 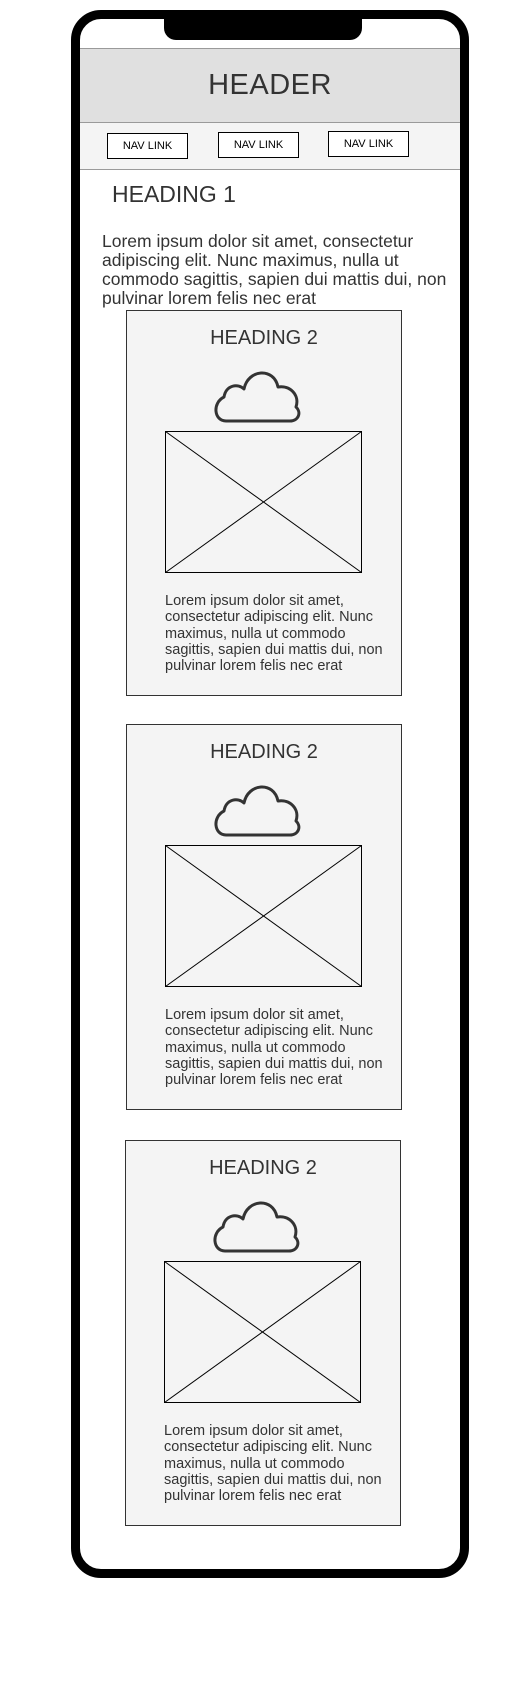 I want to click on page-heading: HEADING 1, so click(x=174, y=194).